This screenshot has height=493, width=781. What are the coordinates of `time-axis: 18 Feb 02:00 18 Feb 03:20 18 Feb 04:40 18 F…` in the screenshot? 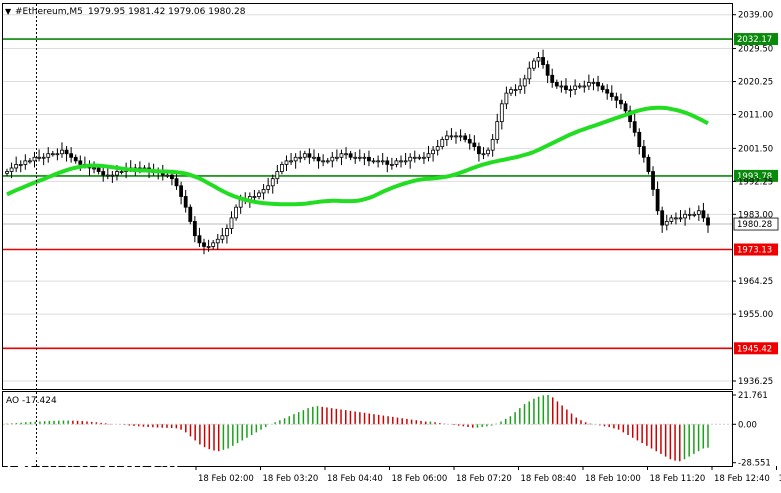 It's located at (488, 475).